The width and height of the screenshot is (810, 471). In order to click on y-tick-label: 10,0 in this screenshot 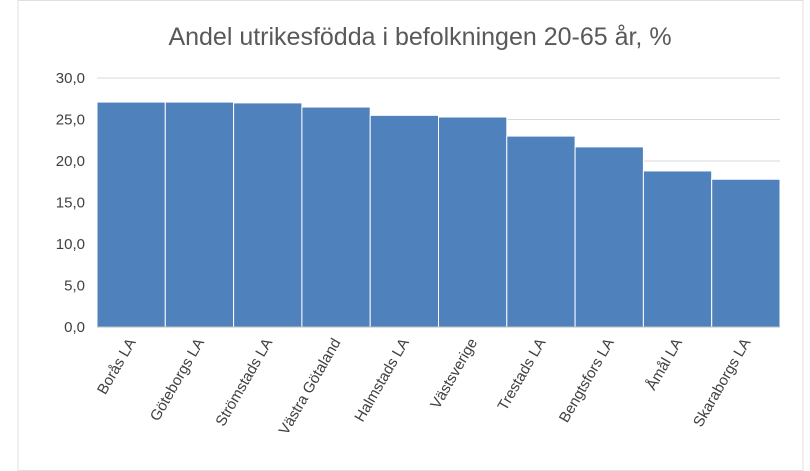, I will do `click(70, 244)`.